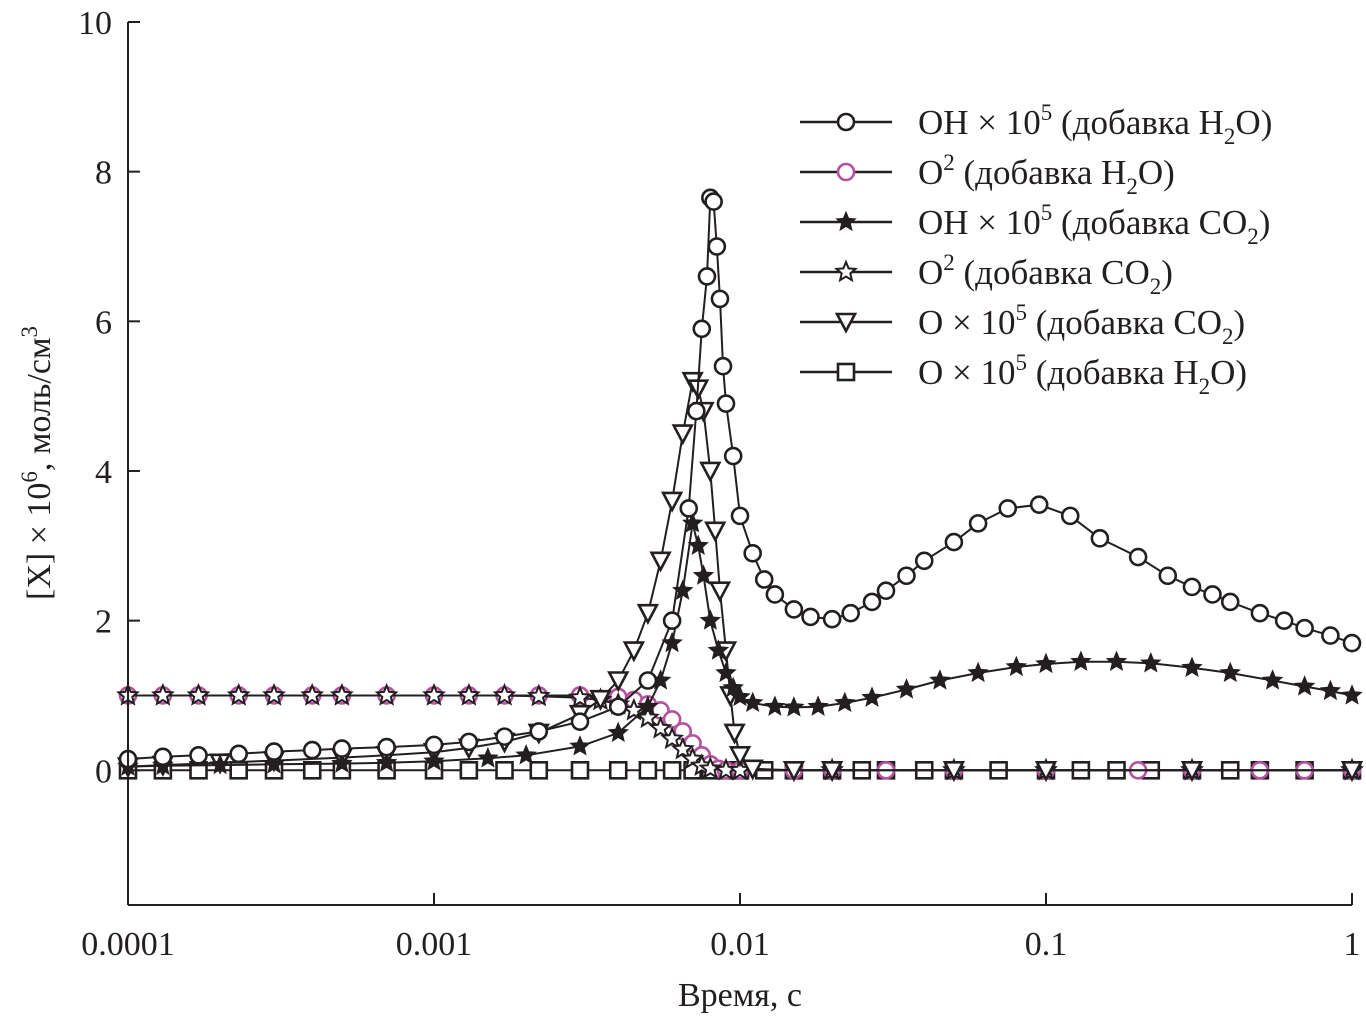  Describe the element at coordinates (103, 771) in the screenshot. I see `y-tick-label: 0` at that location.